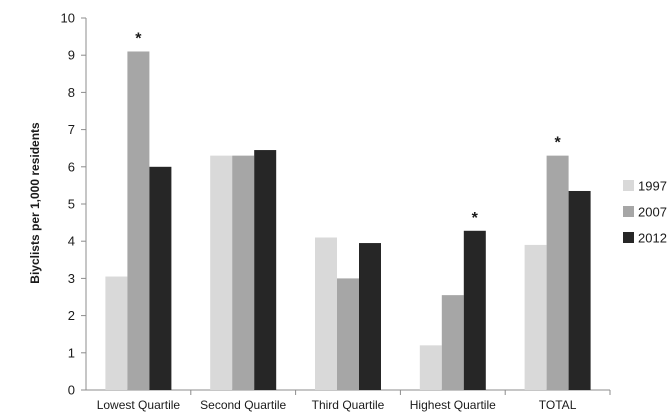  What do you see at coordinates (652, 238) in the screenshot?
I see `legend-label: 2012` at bounding box center [652, 238].